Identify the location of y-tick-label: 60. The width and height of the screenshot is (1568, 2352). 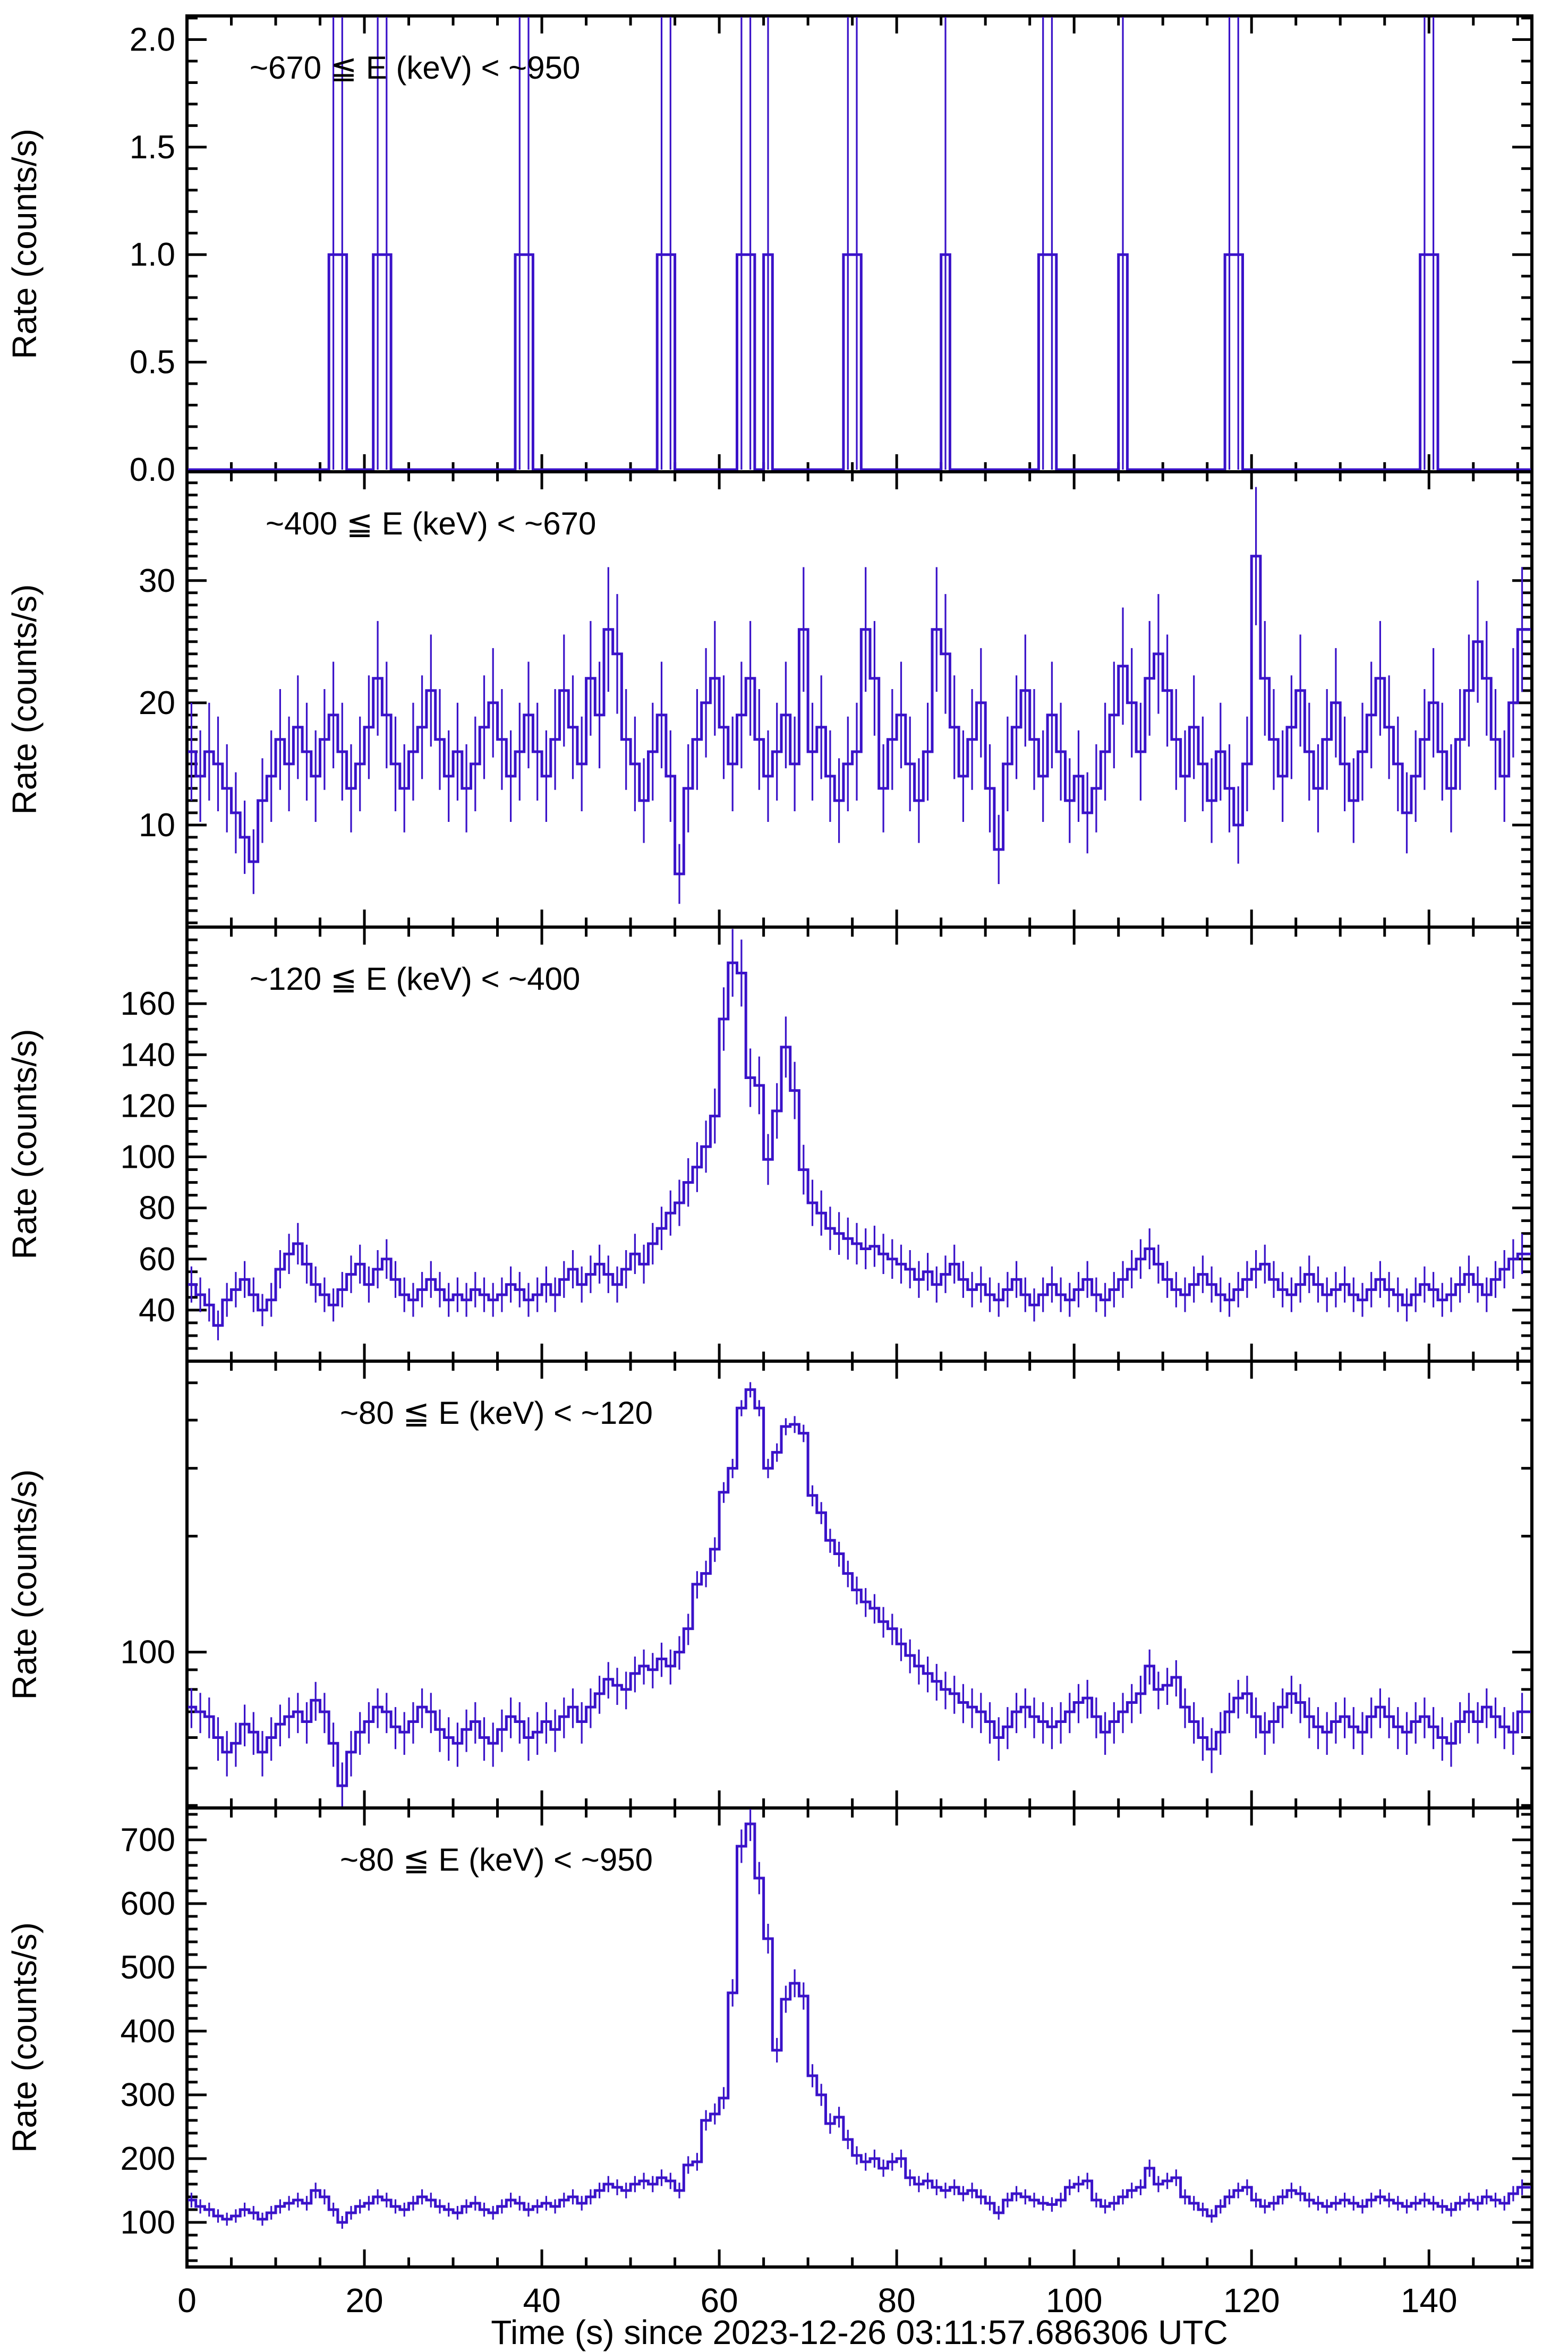
(157, 1259).